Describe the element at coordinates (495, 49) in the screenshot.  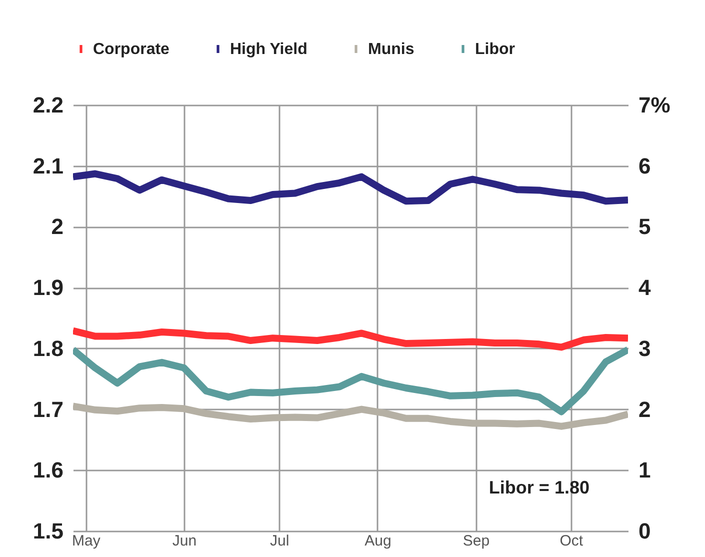
I see `legend-label: Libor` at that location.